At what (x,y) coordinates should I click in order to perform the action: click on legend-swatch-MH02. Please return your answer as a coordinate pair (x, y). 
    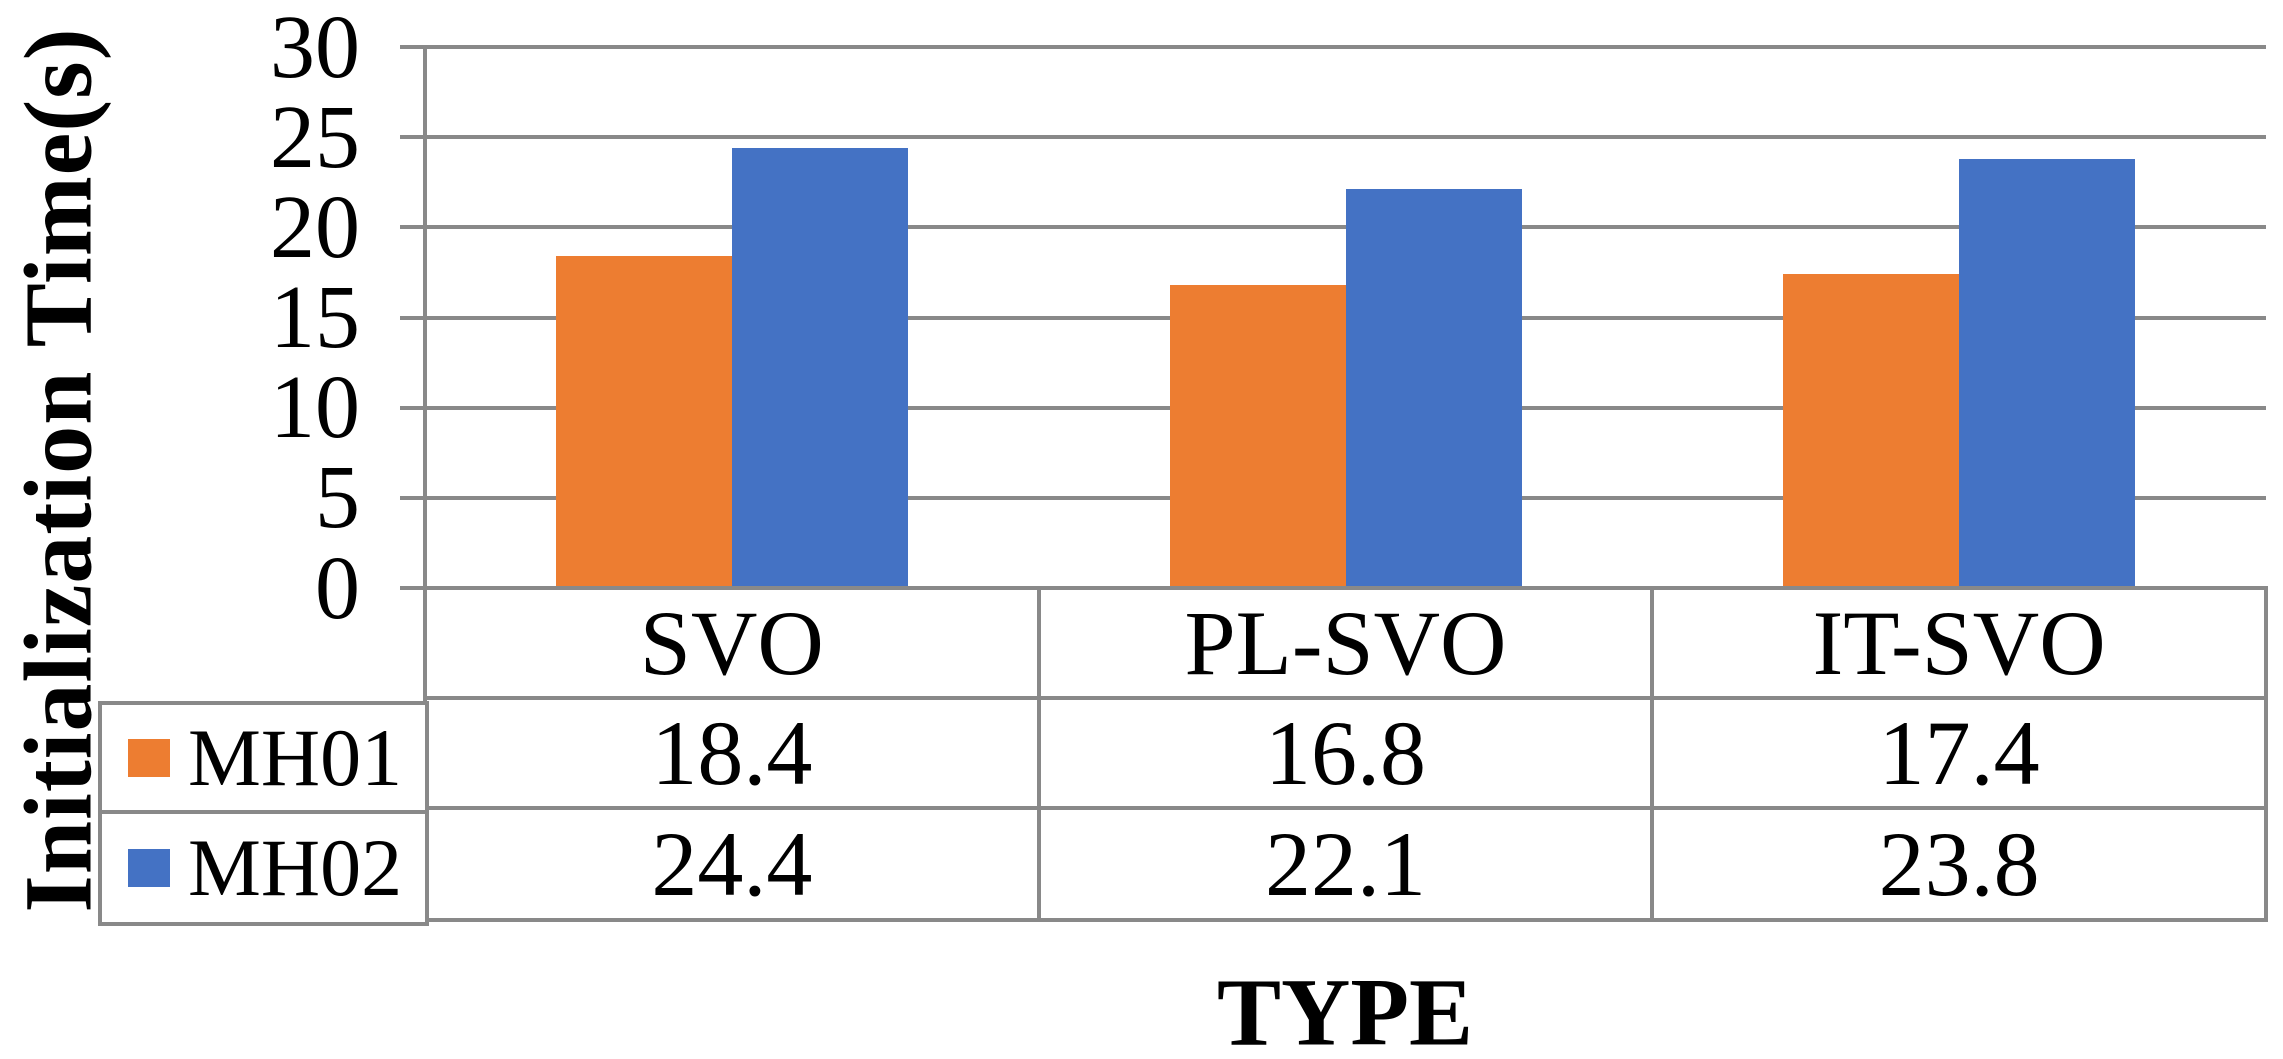
    Looking at the image, I should click on (149, 868).